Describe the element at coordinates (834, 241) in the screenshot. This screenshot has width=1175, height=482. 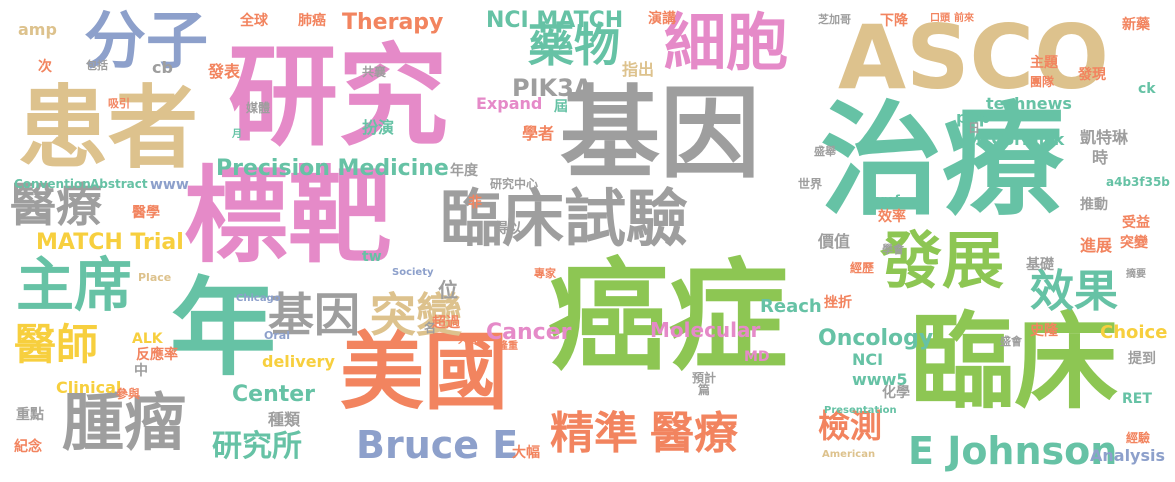
I see `word: 價值` at that location.